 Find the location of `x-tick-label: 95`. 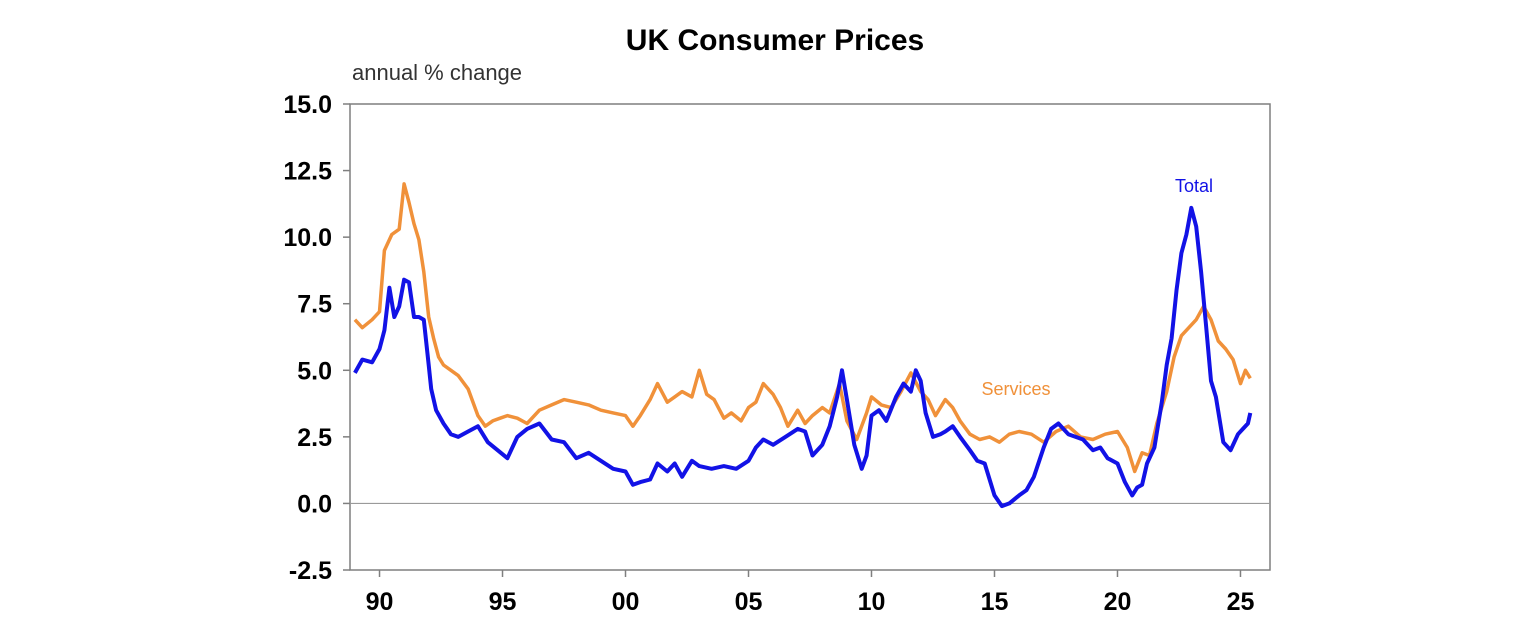

x-tick-label: 95 is located at coordinates (503, 602).